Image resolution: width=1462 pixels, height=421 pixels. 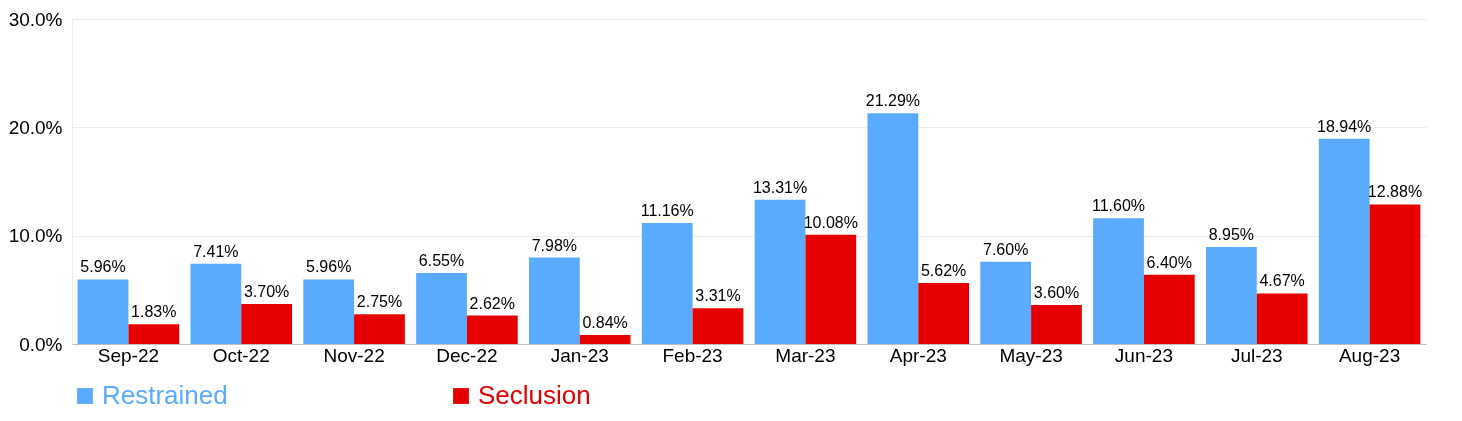 I want to click on data-label: 12.88%, so click(x=1395, y=192).